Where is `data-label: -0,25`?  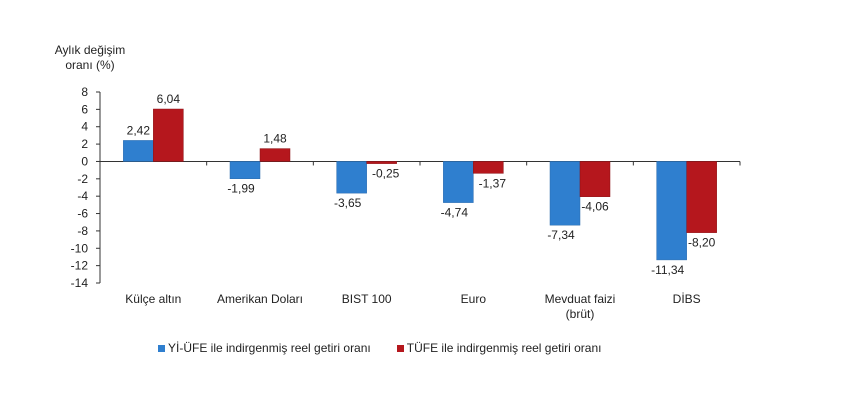
data-label: -0,25 is located at coordinates (386, 174).